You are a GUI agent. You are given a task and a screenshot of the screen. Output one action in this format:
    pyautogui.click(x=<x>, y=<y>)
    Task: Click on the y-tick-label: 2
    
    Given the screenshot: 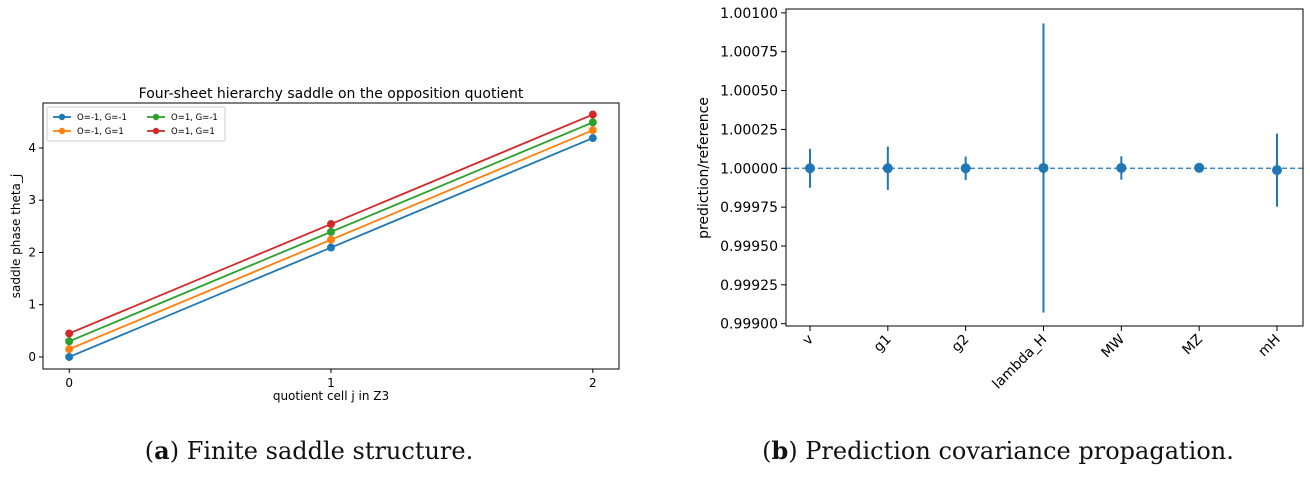 What is the action you would take?
    pyautogui.click(x=32, y=252)
    